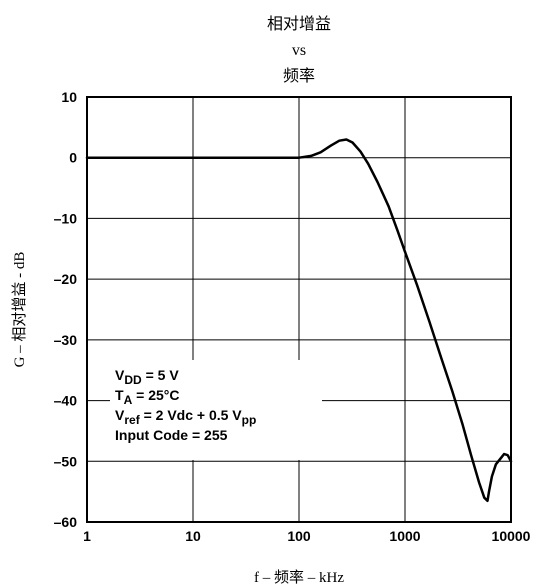 The height and width of the screenshot is (588, 539). Describe the element at coordinates (171, 435) in the screenshot. I see `annotation-line-4: Input Code = 255` at that location.